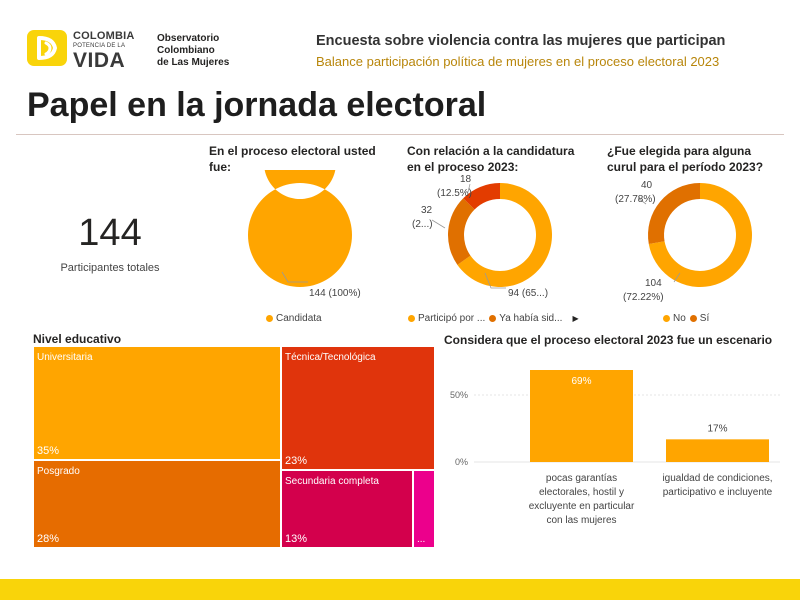 The height and width of the screenshot is (600, 800). What do you see at coordinates (685, 167) in the screenshot?
I see `donut3-title-line-2: curul para el período 2023?` at bounding box center [685, 167].